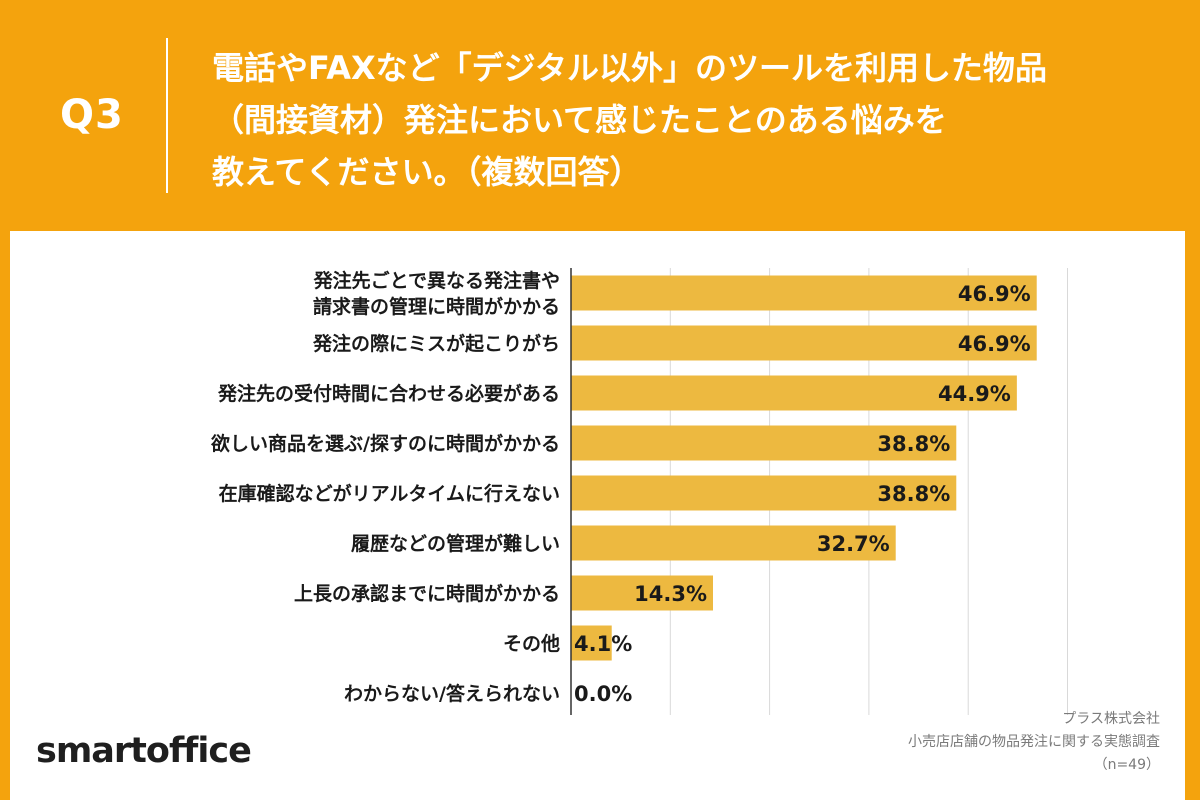  Describe the element at coordinates (579, 120) in the screenshot. I see `question-line-2: （間接資材）発注において感じたことのある悩みを` at that location.